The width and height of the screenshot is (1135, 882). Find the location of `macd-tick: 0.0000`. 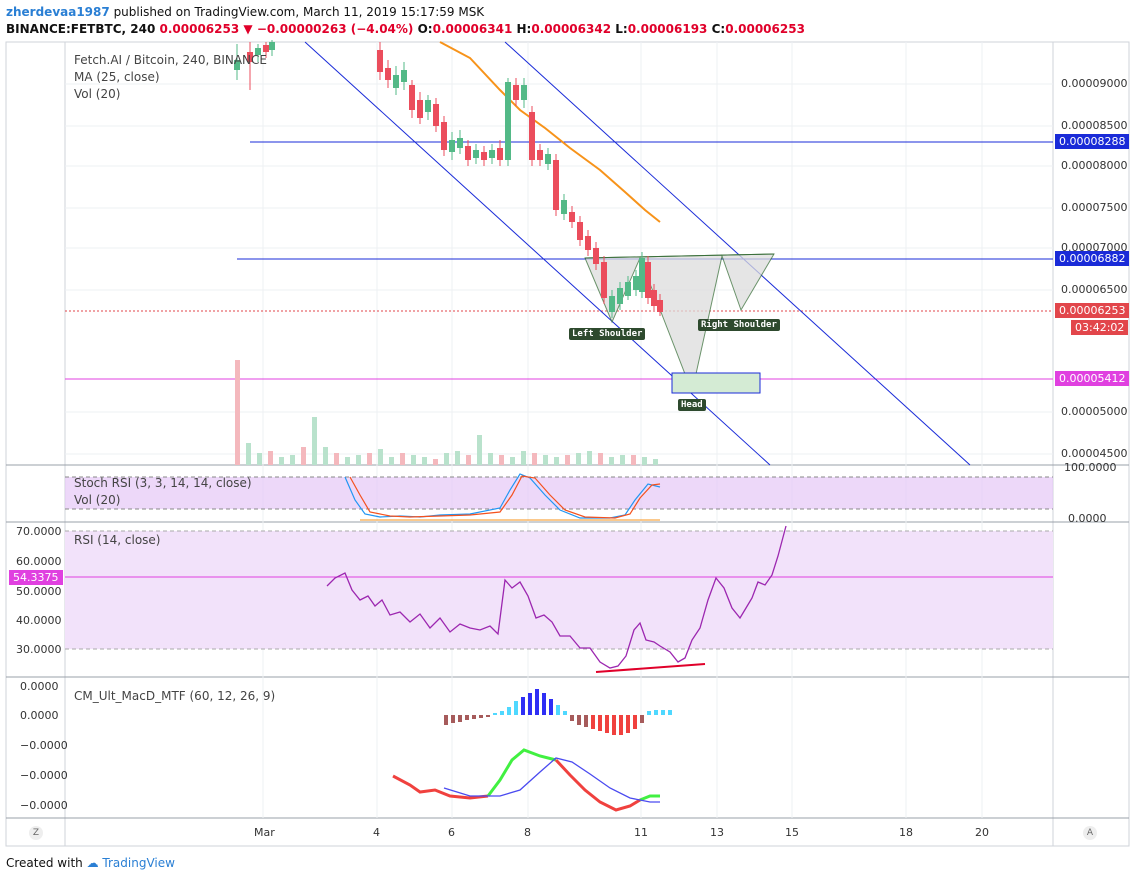

macd-tick: 0.0000 is located at coordinates (39, 715).